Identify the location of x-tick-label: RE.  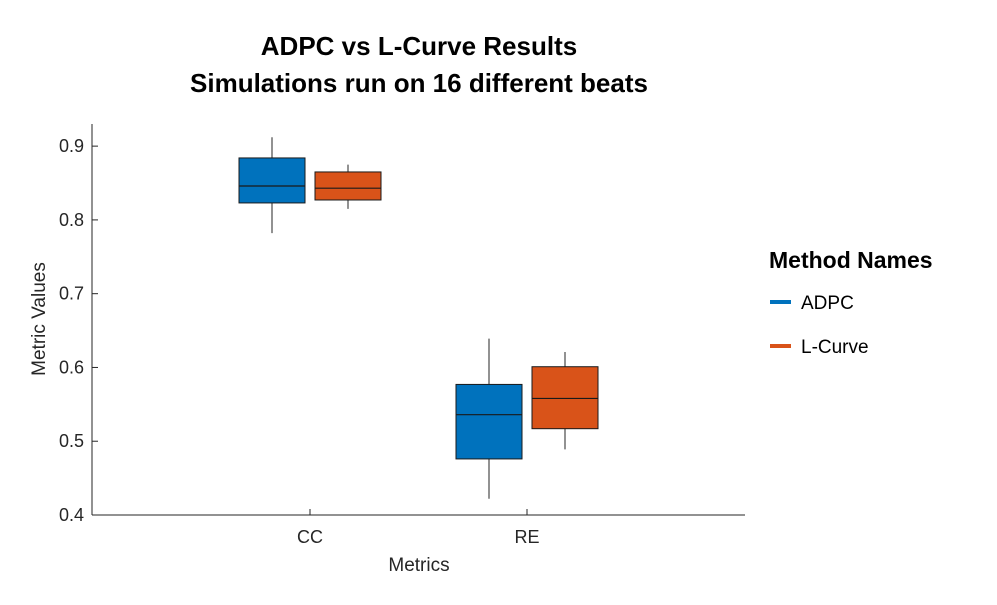
(526, 537).